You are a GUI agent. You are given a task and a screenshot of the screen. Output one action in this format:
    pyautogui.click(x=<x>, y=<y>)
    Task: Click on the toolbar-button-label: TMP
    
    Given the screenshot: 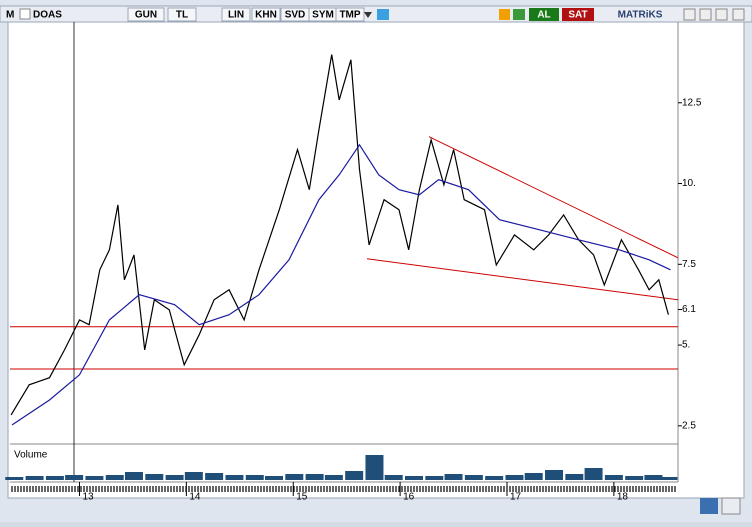 What is the action you would take?
    pyautogui.click(x=349, y=15)
    